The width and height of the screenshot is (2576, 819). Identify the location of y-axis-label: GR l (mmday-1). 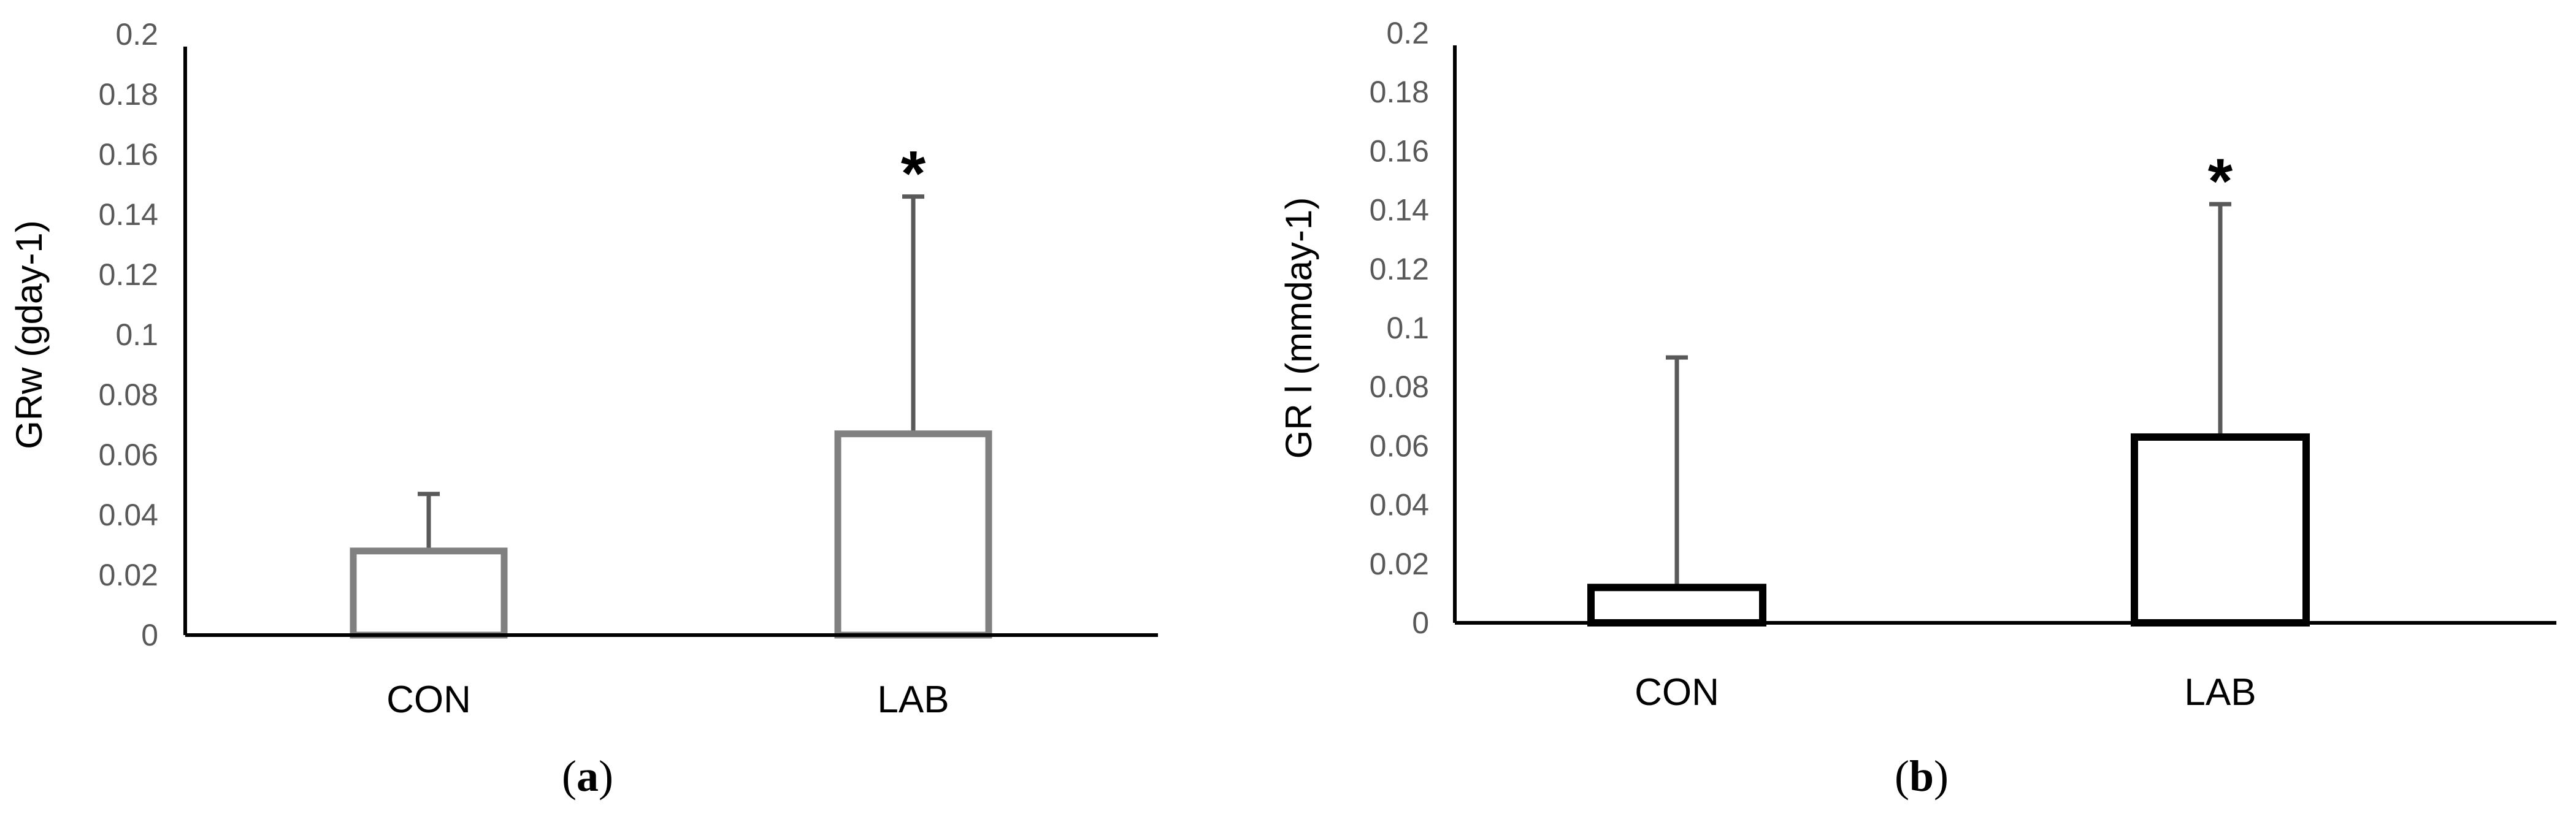
(1298, 328).